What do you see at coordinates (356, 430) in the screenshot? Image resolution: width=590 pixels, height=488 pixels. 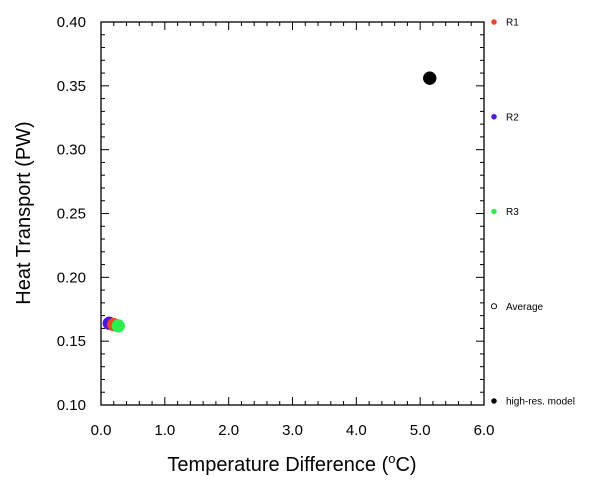 I see `x-tick-label: 4.0` at bounding box center [356, 430].